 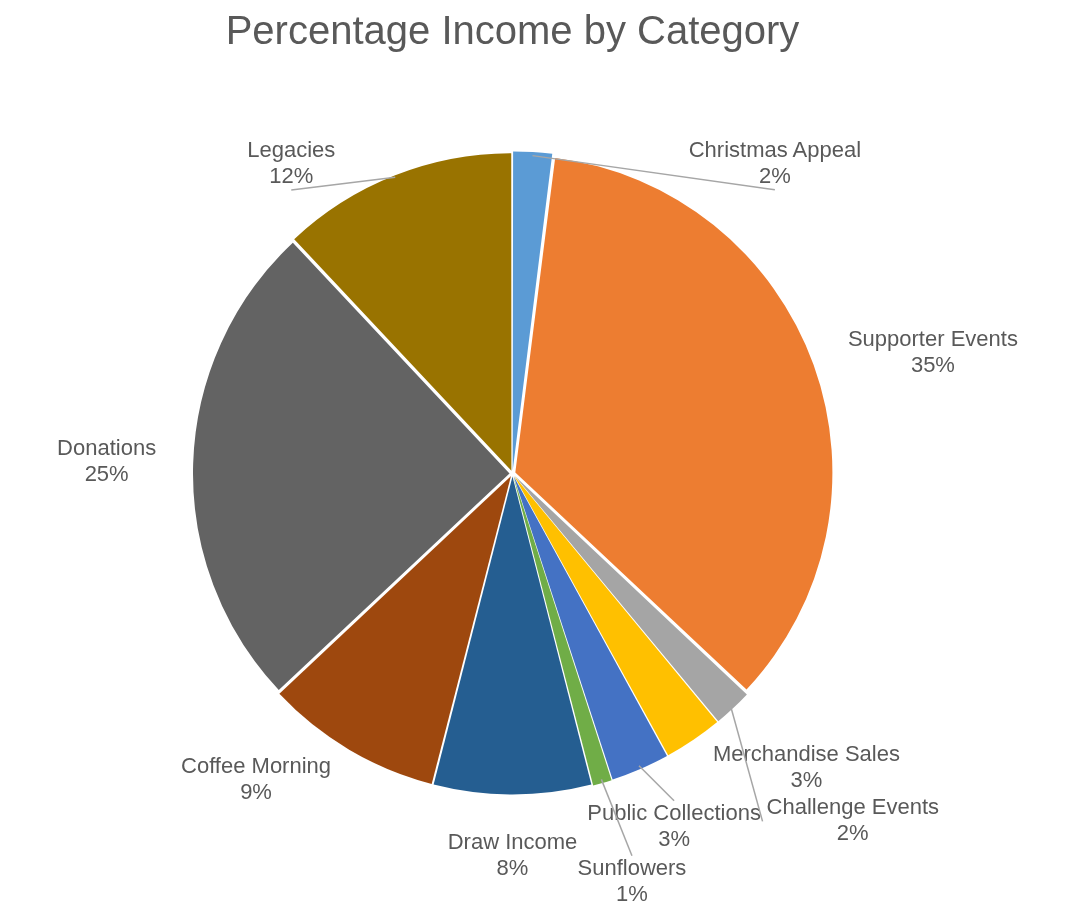 What do you see at coordinates (806, 754) in the screenshot?
I see `slice-label: Merchandise Sales` at bounding box center [806, 754].